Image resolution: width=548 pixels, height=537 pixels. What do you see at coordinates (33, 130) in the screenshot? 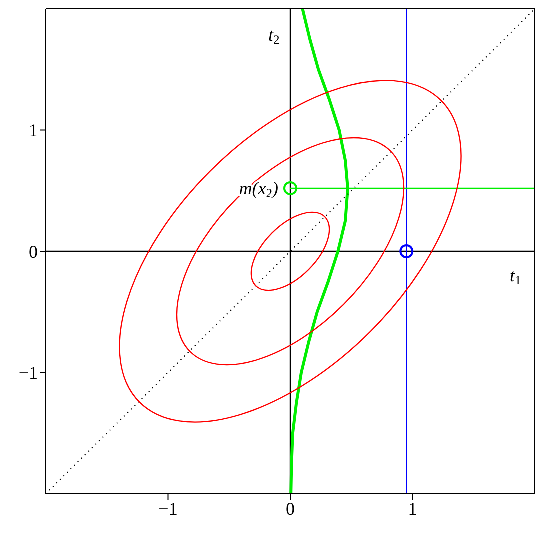
I see `y-tick-label: 1` at bounding box center [33, 130].